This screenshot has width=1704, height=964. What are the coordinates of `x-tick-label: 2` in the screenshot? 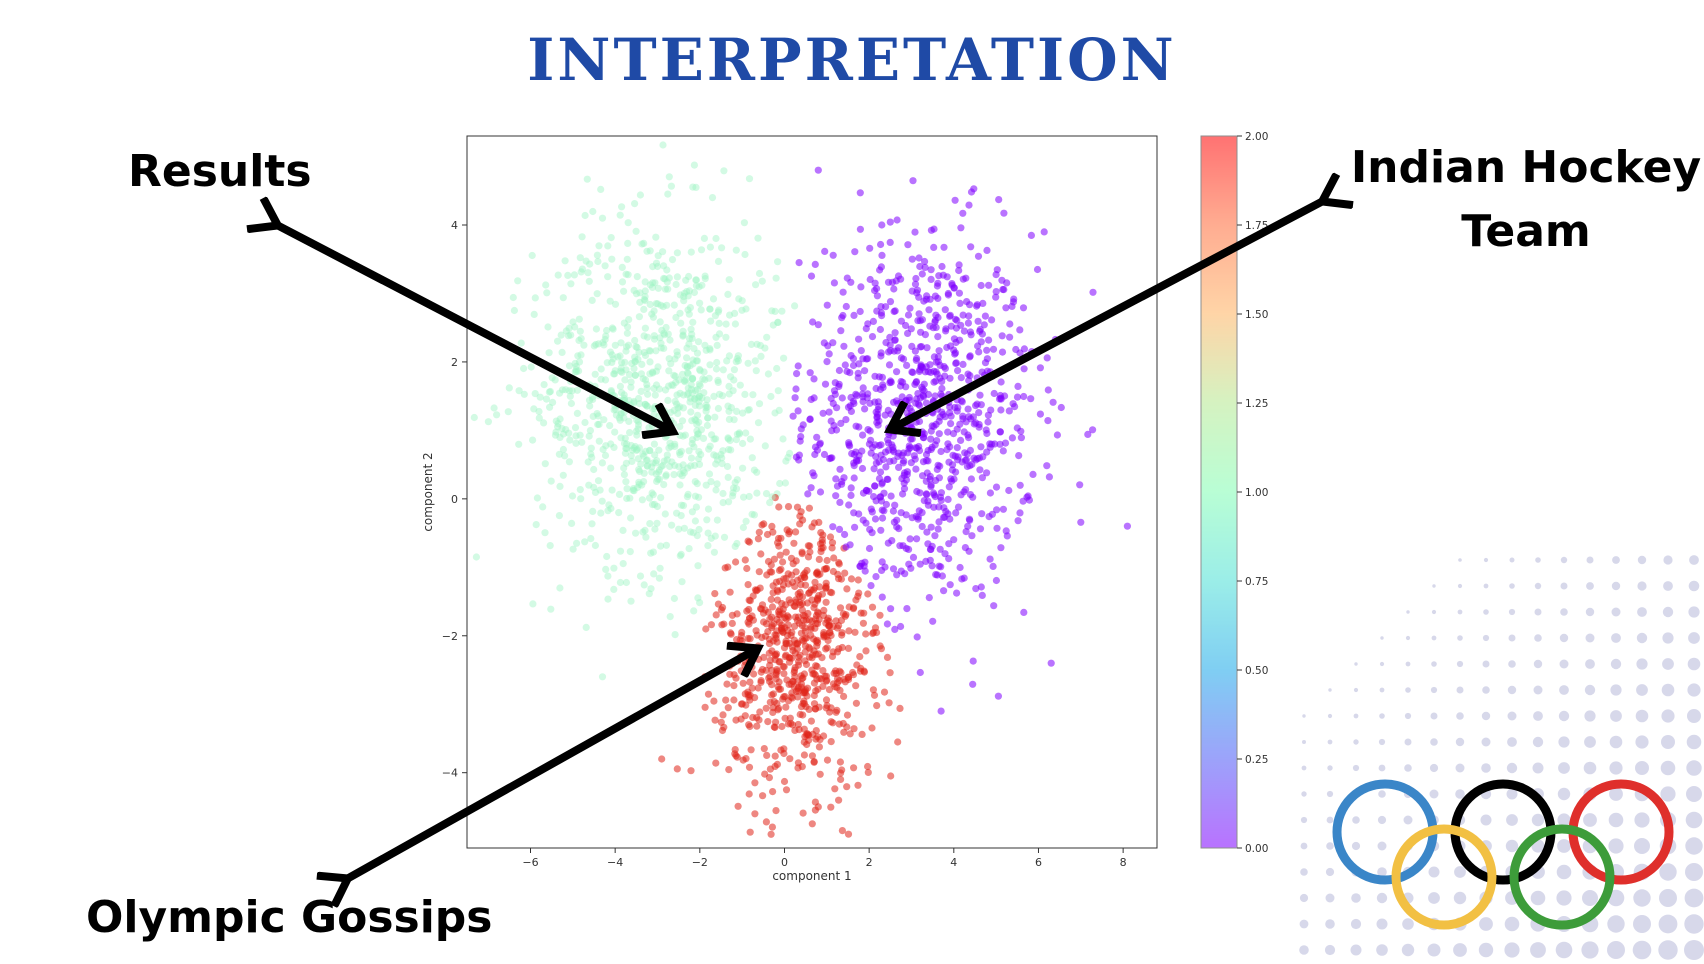 It's located at (869, 862).